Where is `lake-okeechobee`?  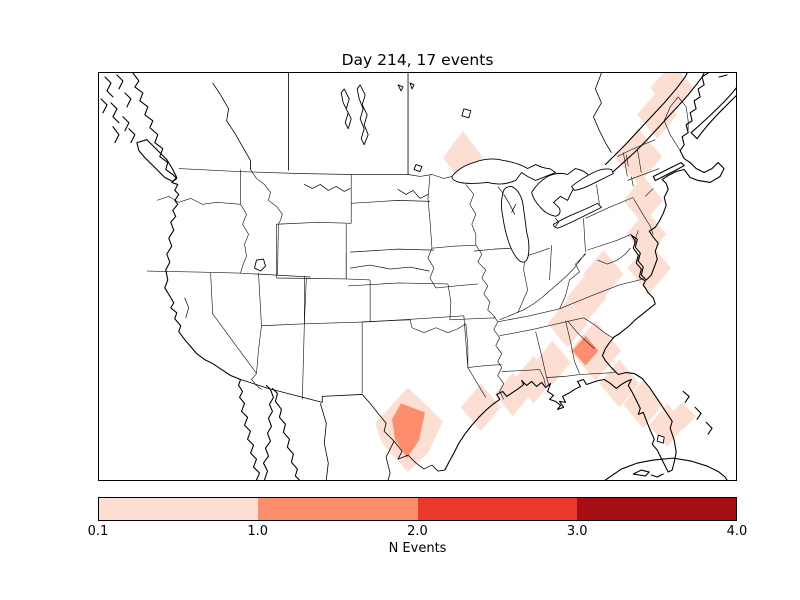
lake-okeechobee is located at coordinates (660, 439).